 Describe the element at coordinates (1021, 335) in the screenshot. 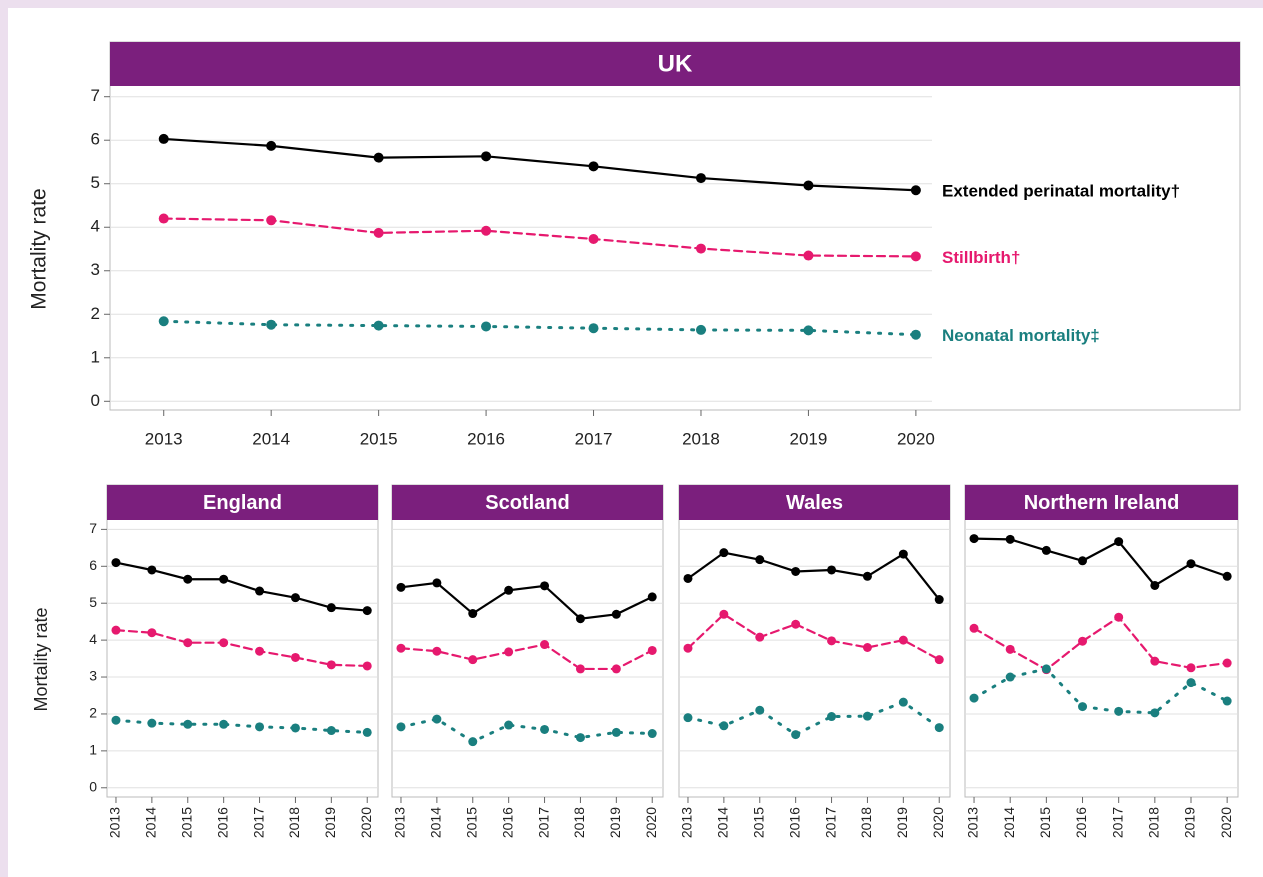

I see `series-label: Neonatal mortality‡` at that location.